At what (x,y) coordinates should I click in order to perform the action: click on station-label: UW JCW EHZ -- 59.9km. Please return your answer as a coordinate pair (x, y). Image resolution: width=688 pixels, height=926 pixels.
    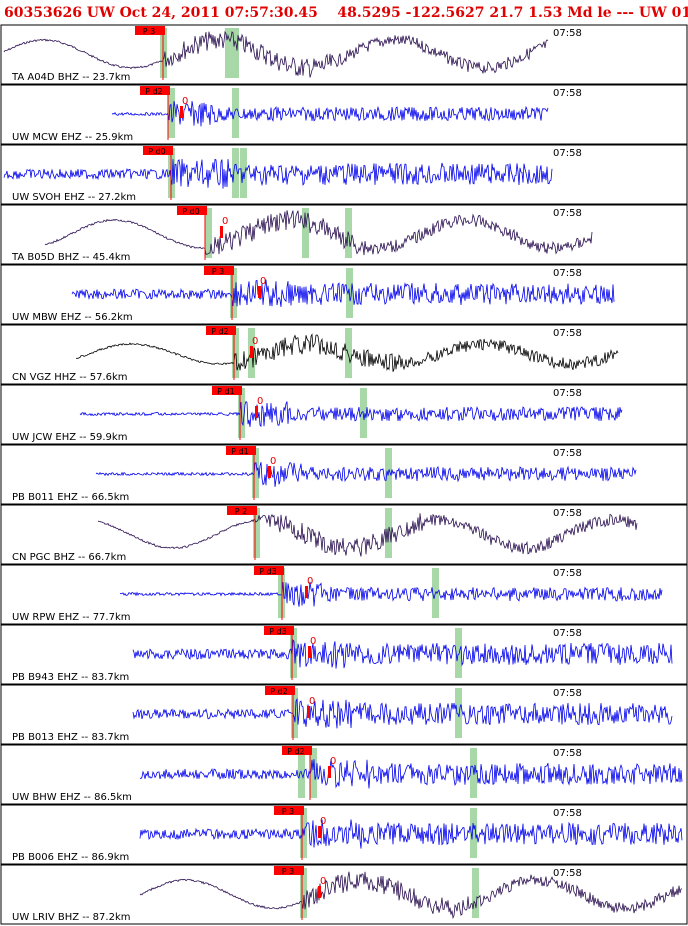
    Looking at the image, I should click on (69, 437).